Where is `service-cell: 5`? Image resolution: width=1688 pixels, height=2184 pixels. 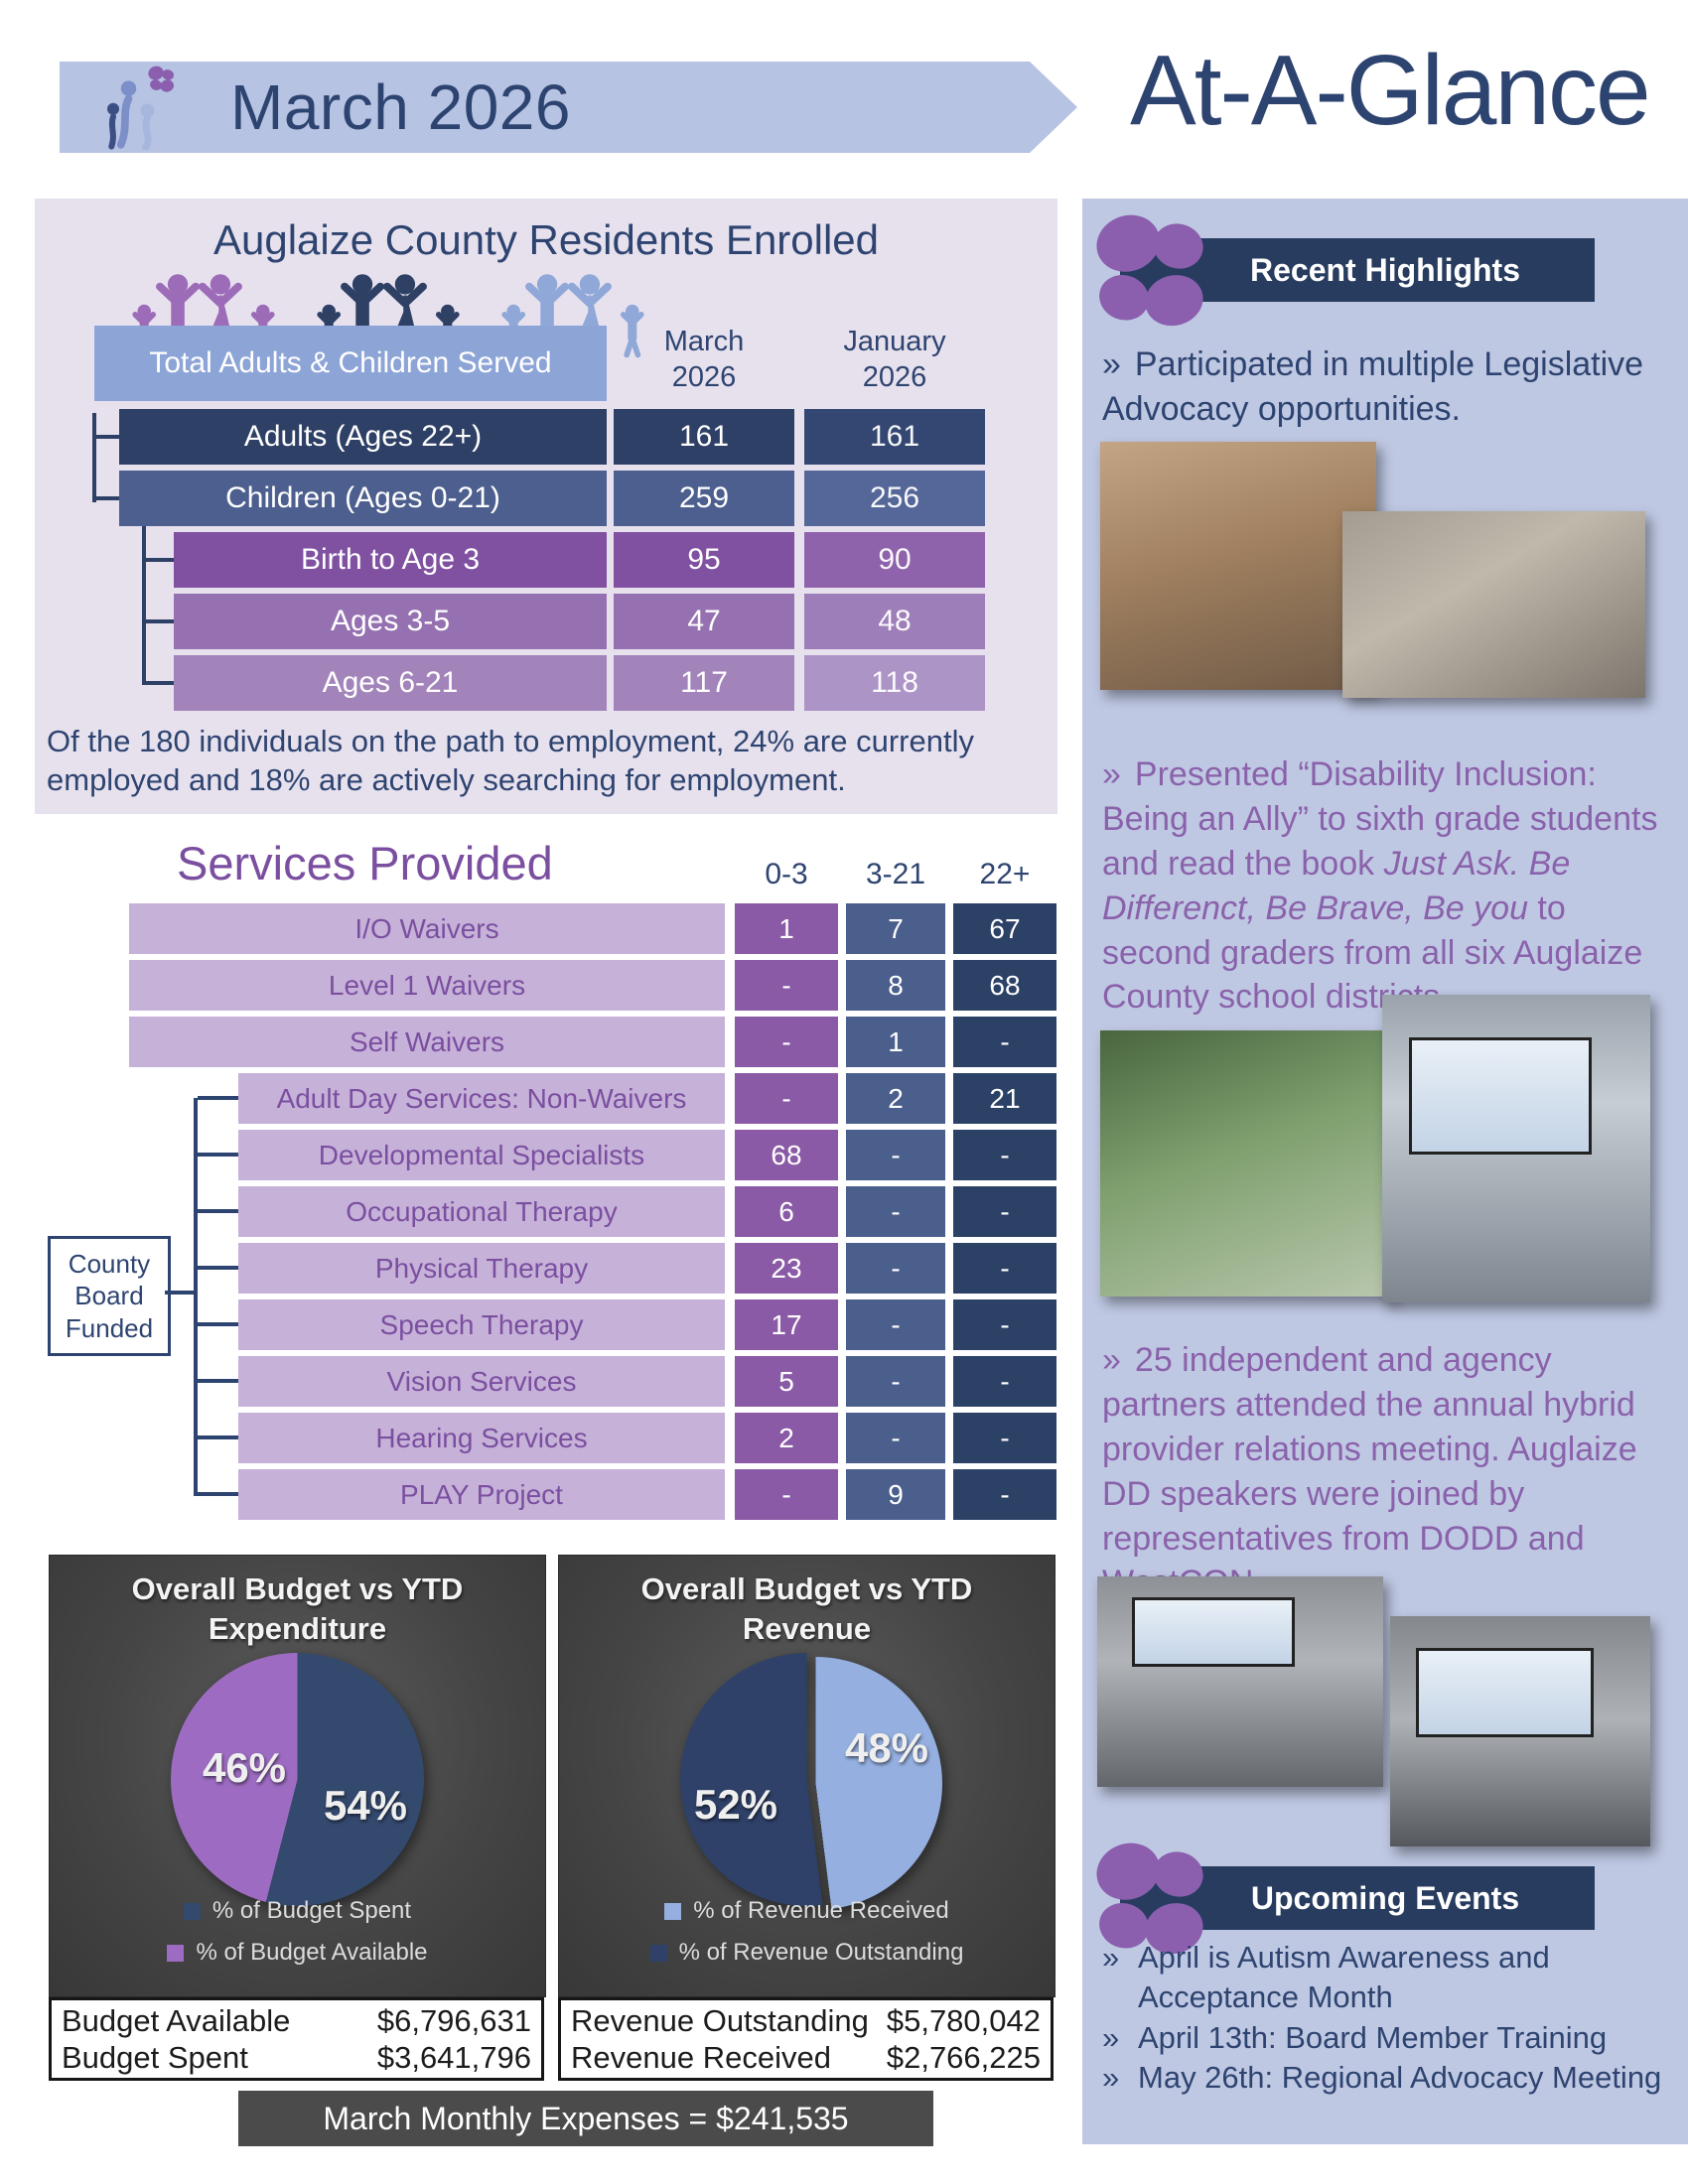
service-cell: 5 is located at coordinates (786, 1381).